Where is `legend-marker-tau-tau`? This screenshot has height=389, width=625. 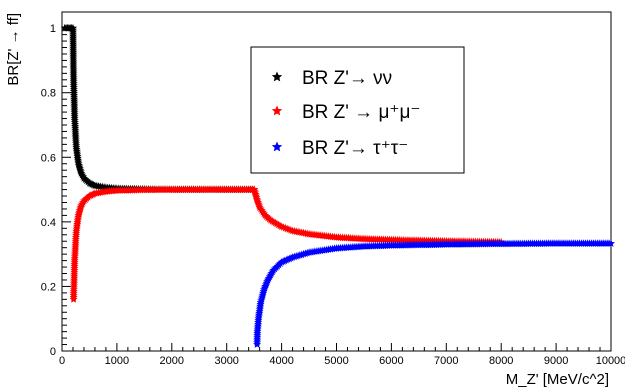 legend-marker-tau-tau is located at coordinates (277, 146).